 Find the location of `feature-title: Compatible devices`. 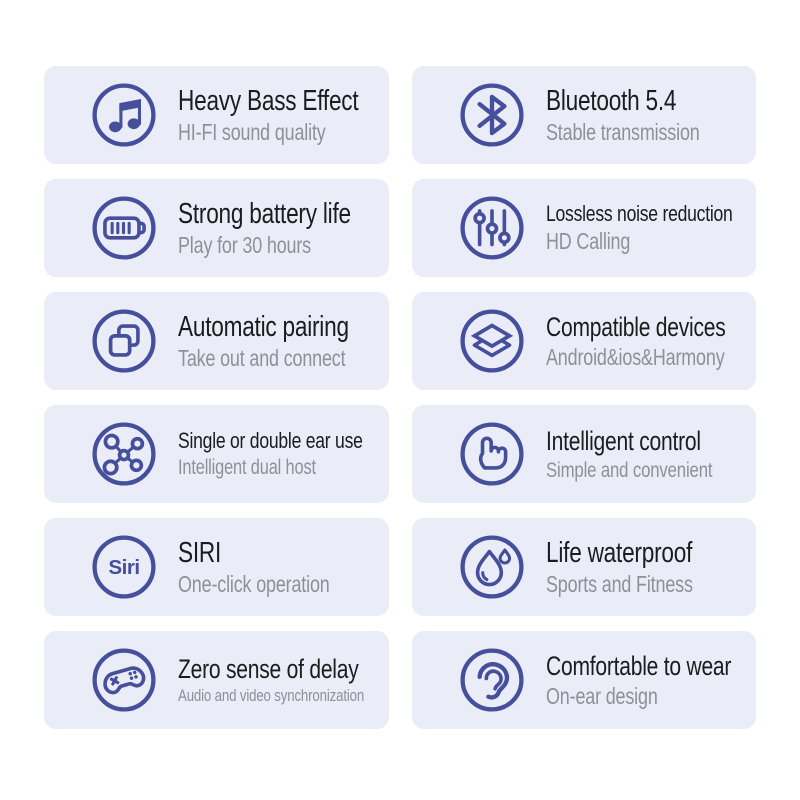

feature-title: Compatible devices is located at coordinates (635, 326).